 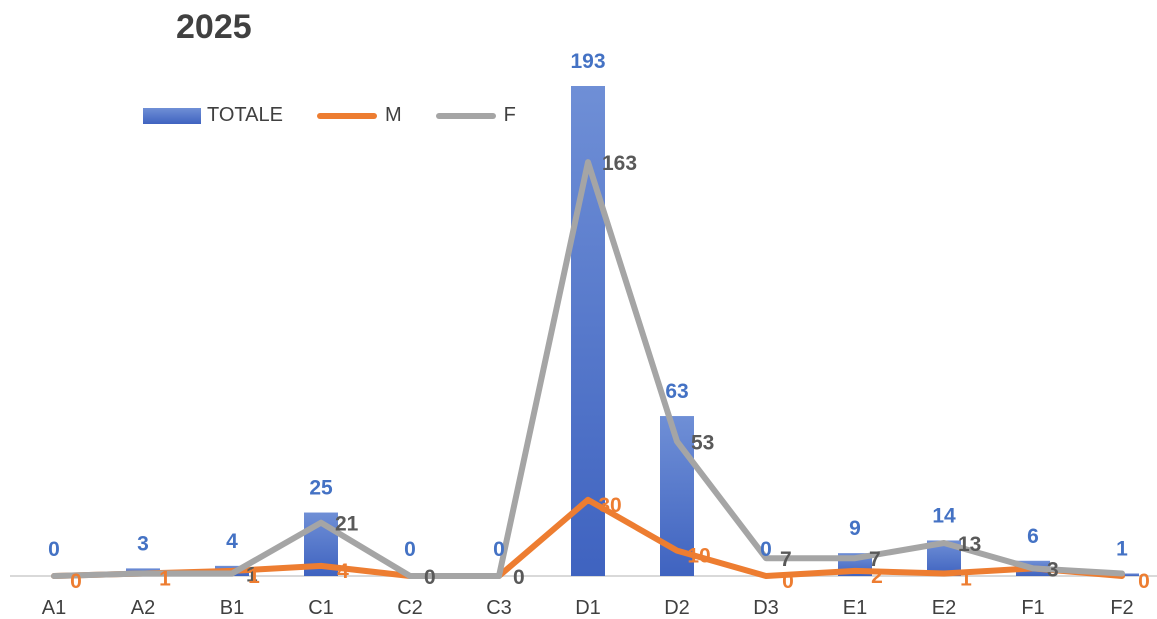 I want to click on data-label-f-b1: 1, so click(x=252, y=574).